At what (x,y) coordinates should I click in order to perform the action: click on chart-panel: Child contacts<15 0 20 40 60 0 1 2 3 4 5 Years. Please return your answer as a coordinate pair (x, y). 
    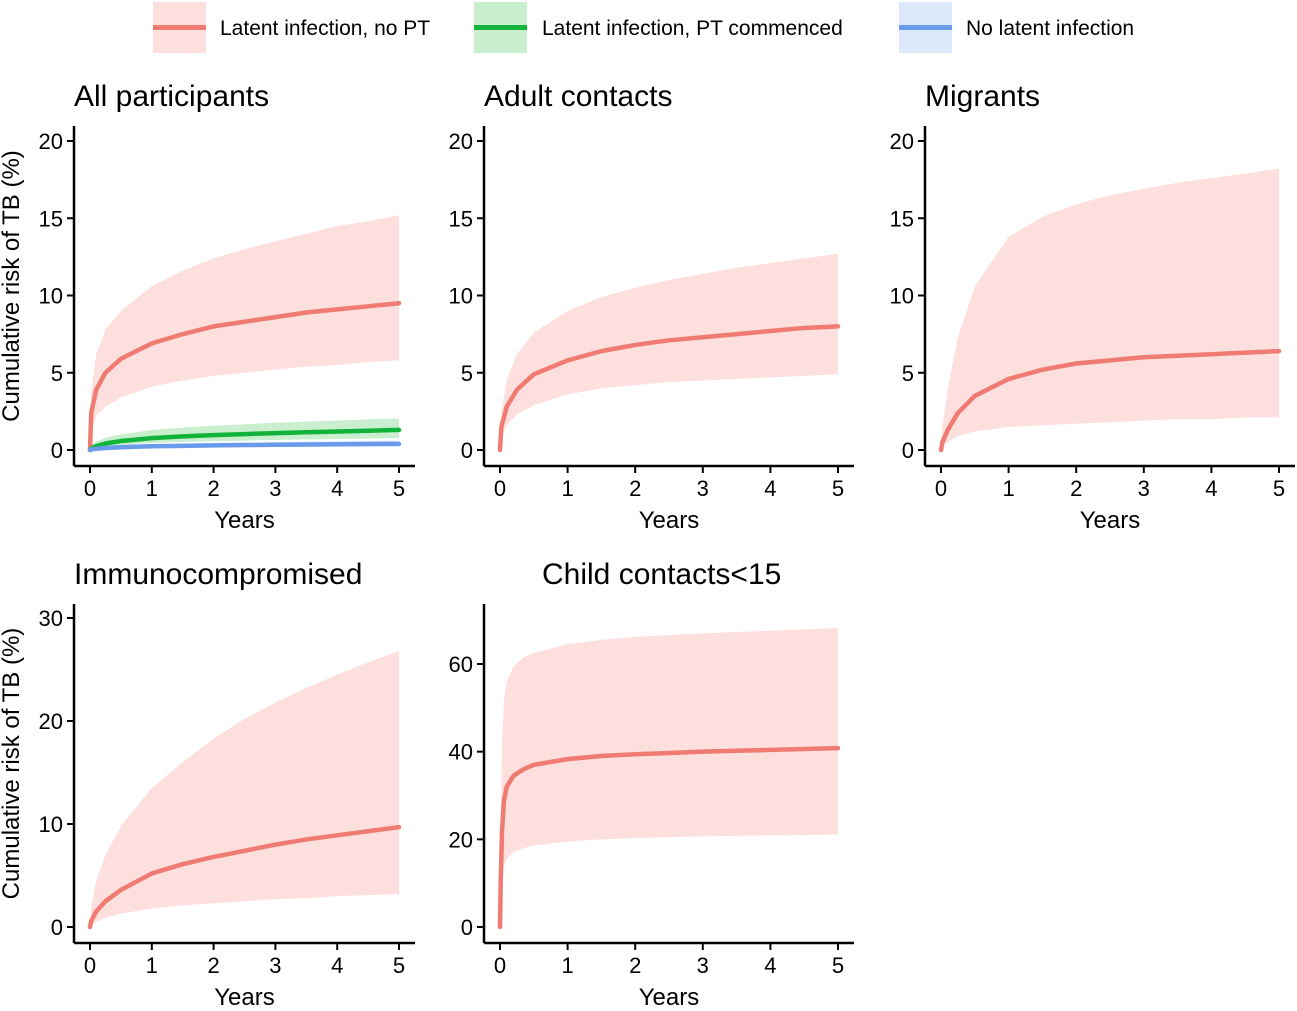
    Looking at the image, I should click on (651, 784).